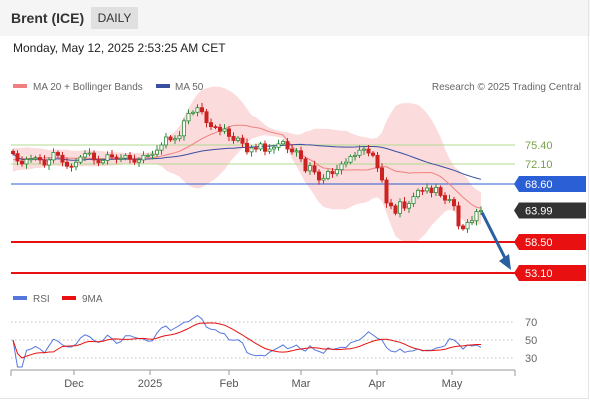 Image resolution: width=590 pixels, height=400 pixels. What do you see at coordinates (506, 87) in the screenshot?
I see `credit-label: Research © 2025 Trading Central` at bounding box center [506, 87].